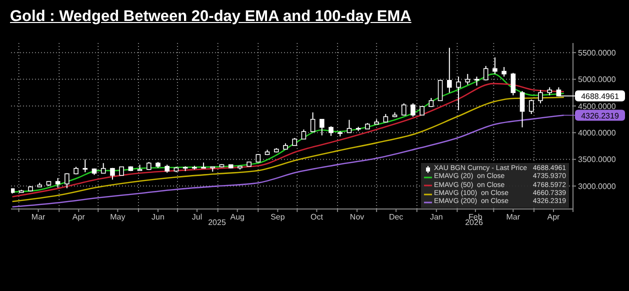 This screenshot has height=291, width=629. I want to click on y-tick-label: 4500.0000, so click(597, 106).